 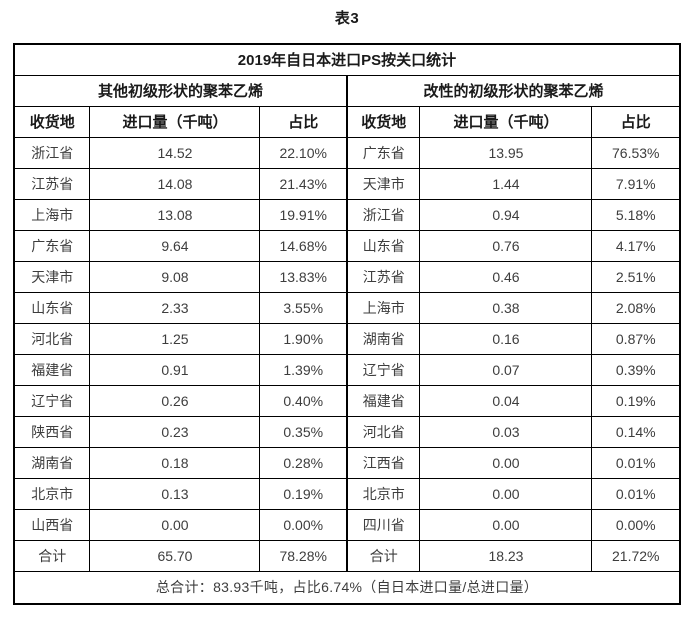 What do you see at coordinates (52, 431) in the screenshot?
I see `region-cell: 陕西省` at bounding box center [52, 431].